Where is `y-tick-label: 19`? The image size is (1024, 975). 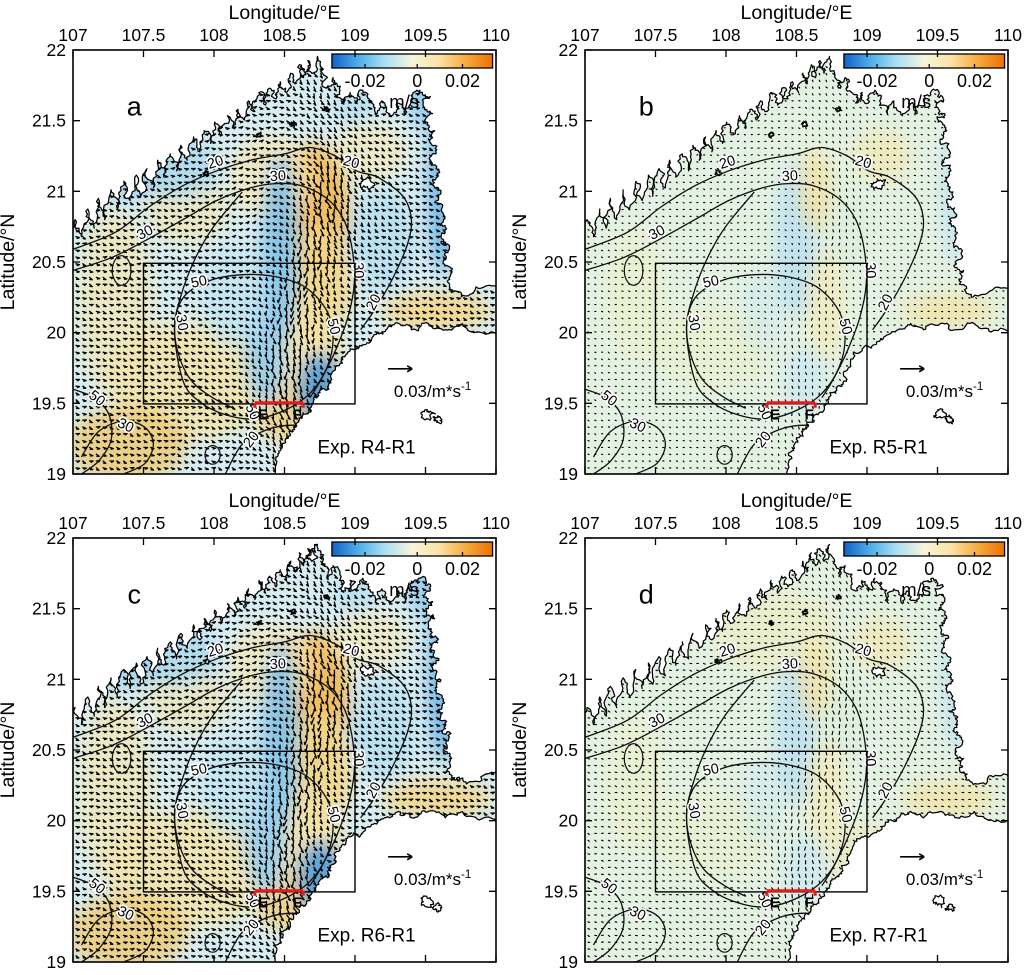 y-tick-label: 19 is located at coordinates (56, 962).